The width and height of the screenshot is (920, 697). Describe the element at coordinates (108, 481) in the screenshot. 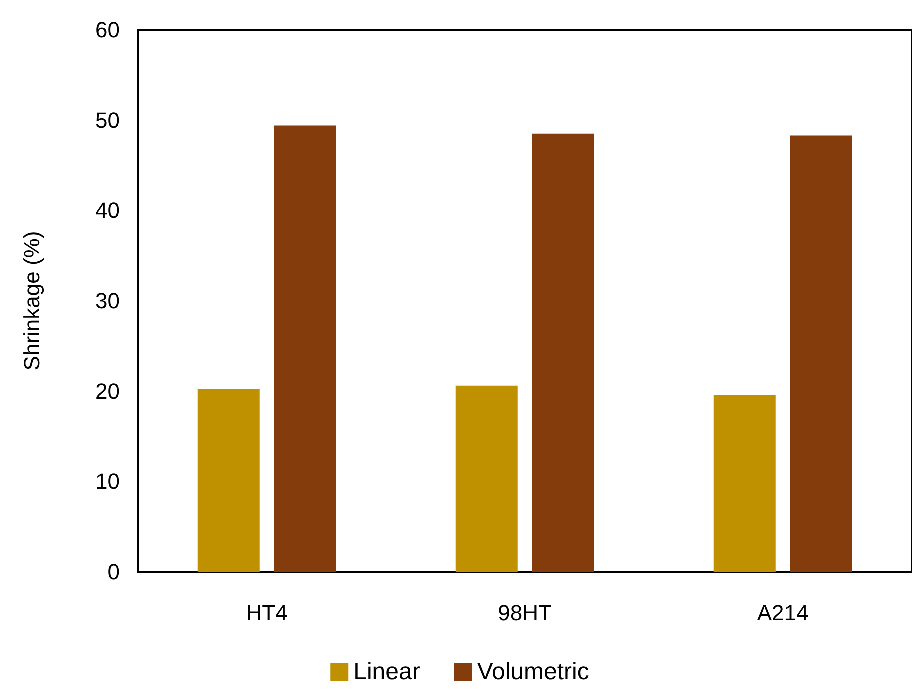

I see `y-tick-label: 10` at that location.